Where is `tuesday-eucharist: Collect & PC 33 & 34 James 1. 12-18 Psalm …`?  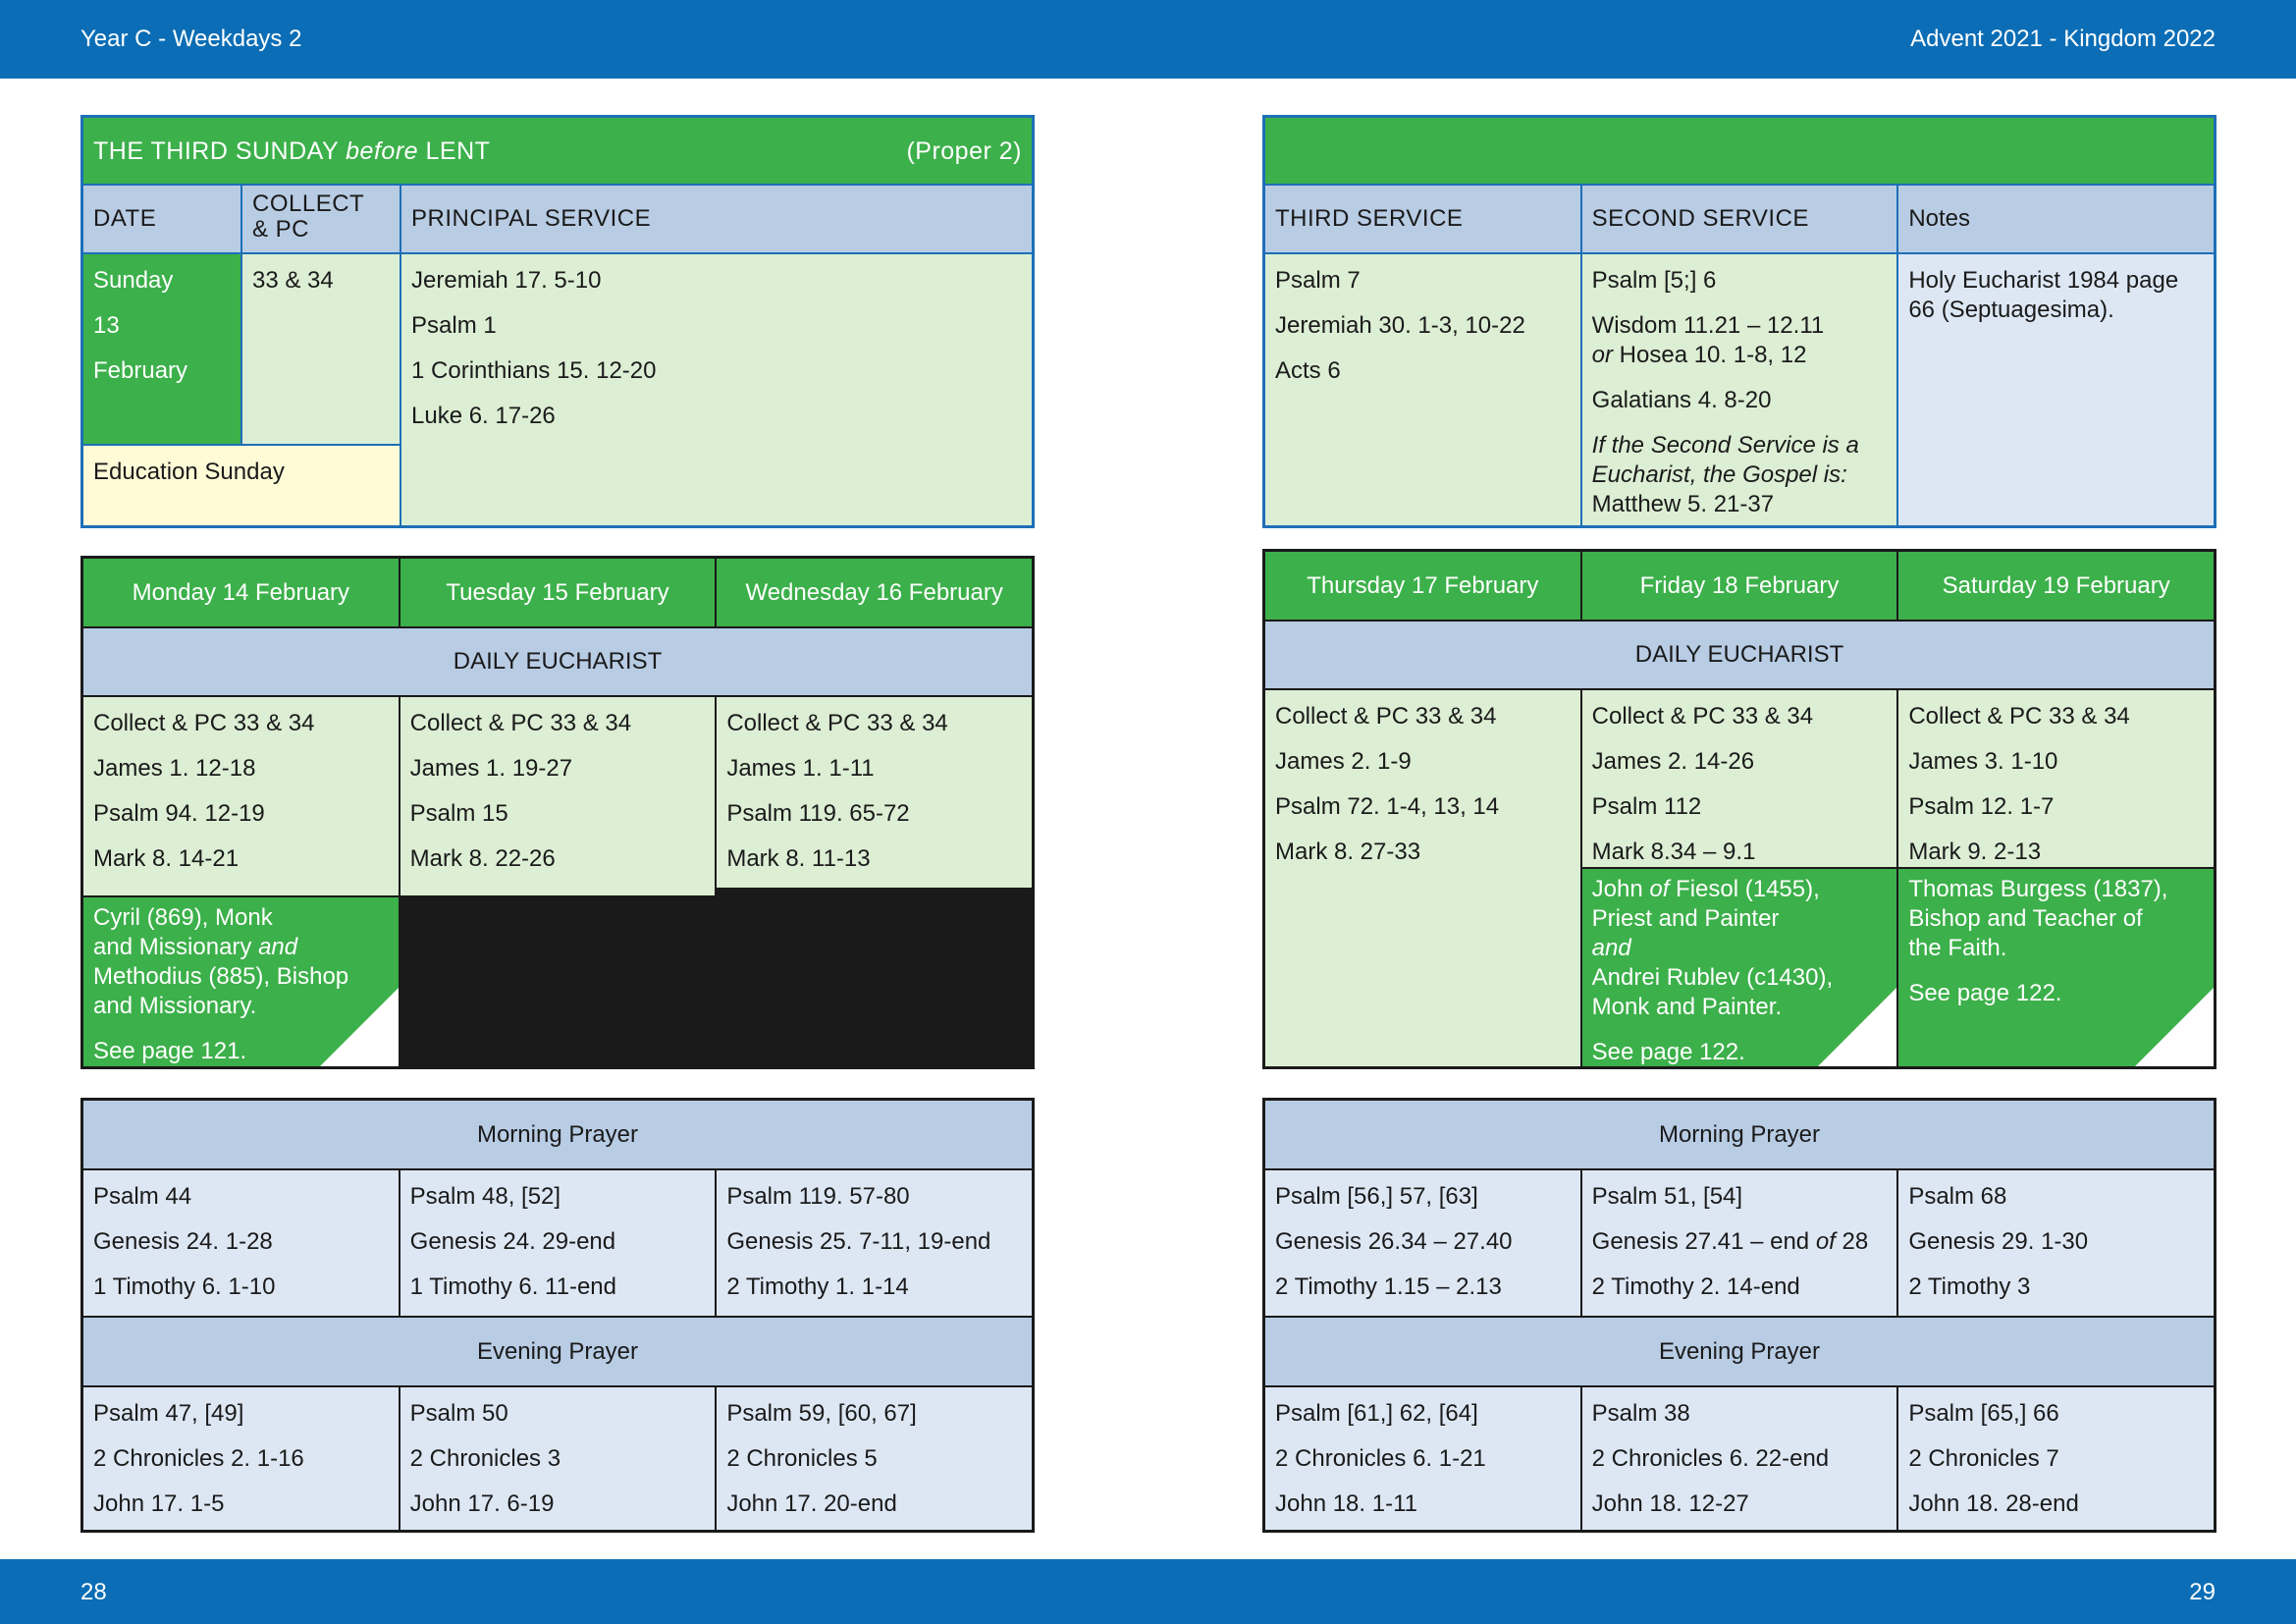 tuesday-eucharist: Collect & PC 33 & 34 James 1. 12-18 Psalm … is located at coordinates (241, 796).